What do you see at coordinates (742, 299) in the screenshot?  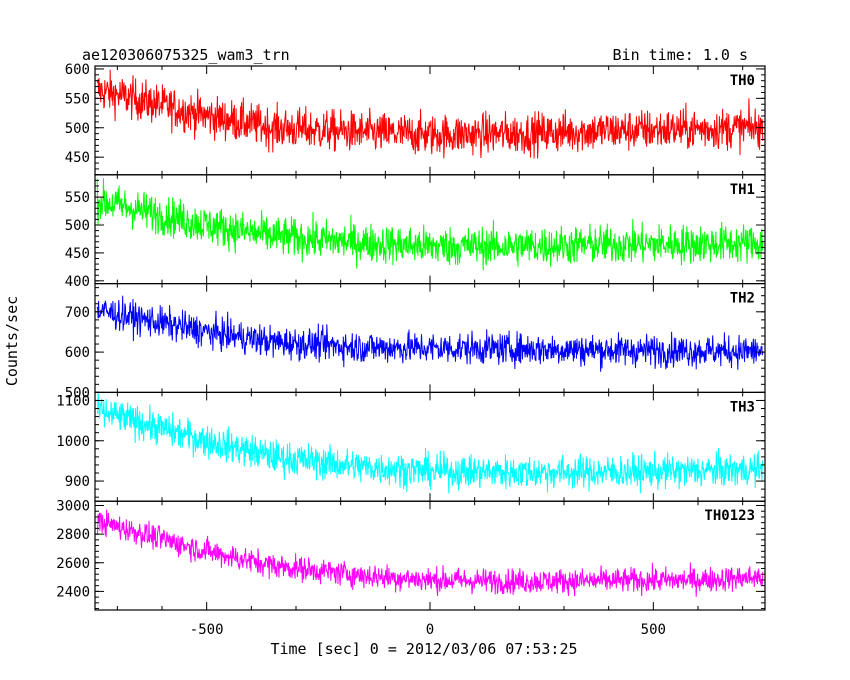 I see `panel-label-th2: TH2` at bounding box center [742, 299].